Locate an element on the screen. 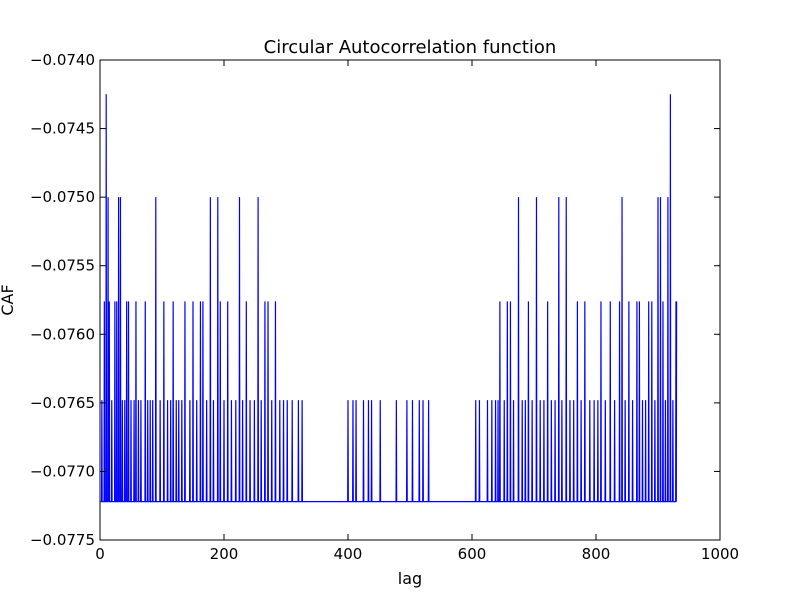  y-axis-label: CAF is located at coordinates (8, 299).